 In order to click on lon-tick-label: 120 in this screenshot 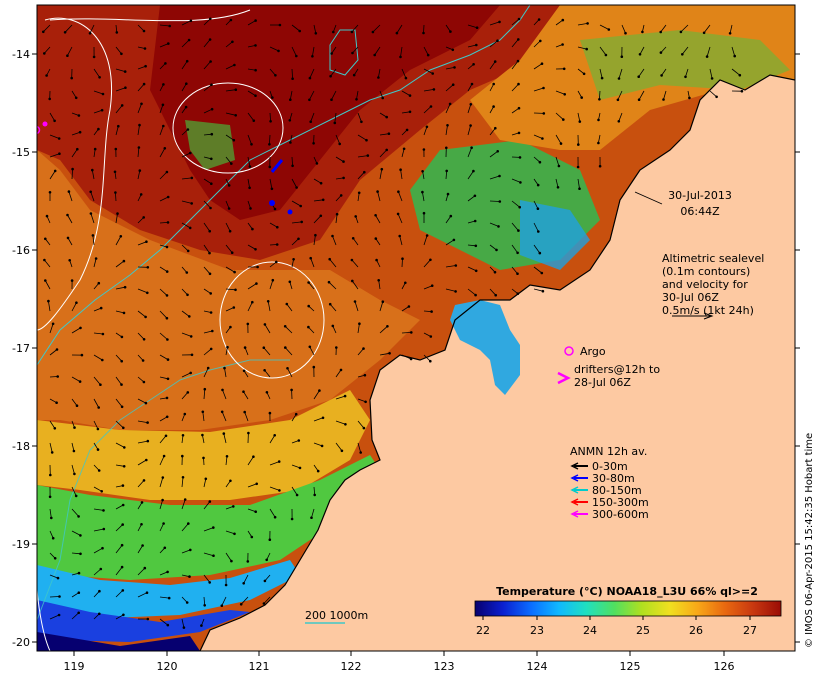, I will do `click(167, 666)`.